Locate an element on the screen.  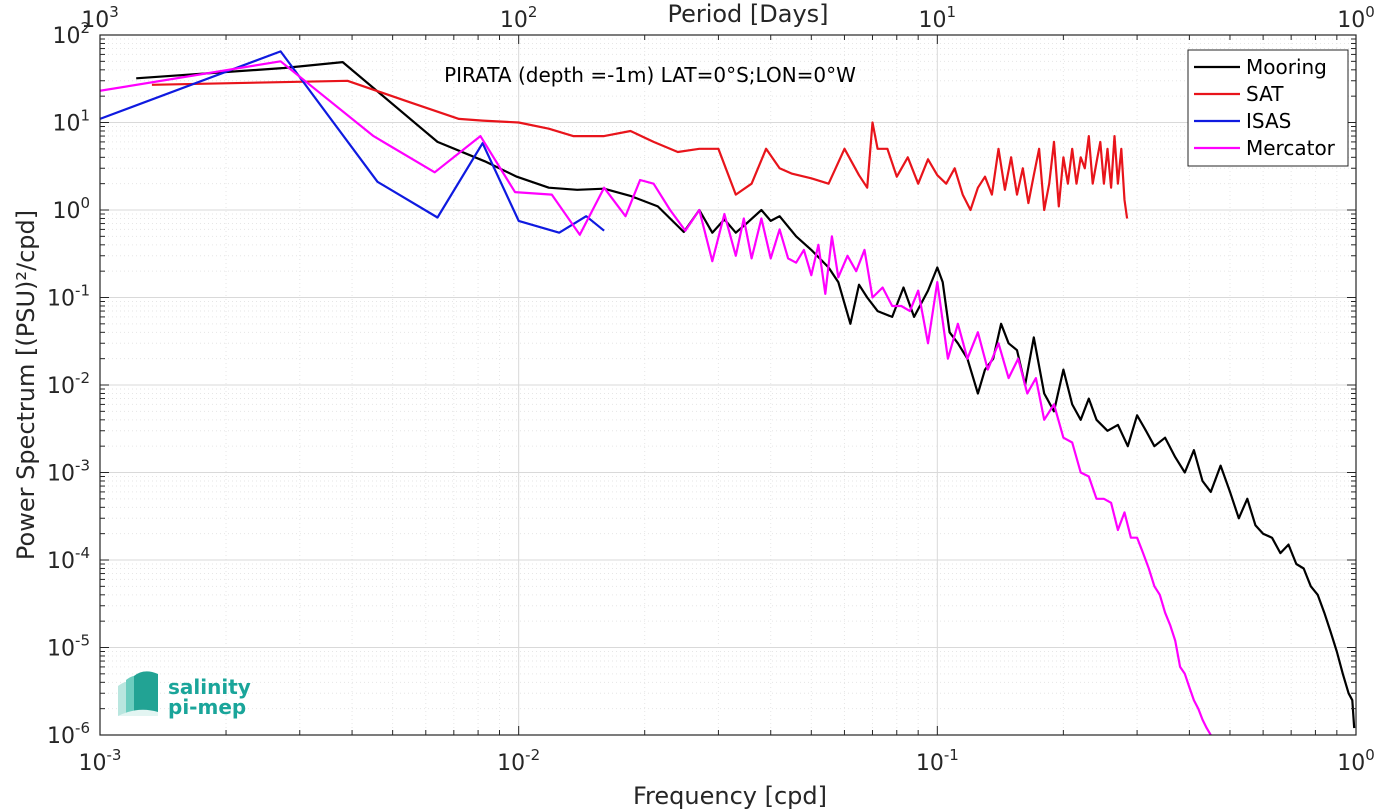
legend-label: SAT is located at coordinates (1265, 94).